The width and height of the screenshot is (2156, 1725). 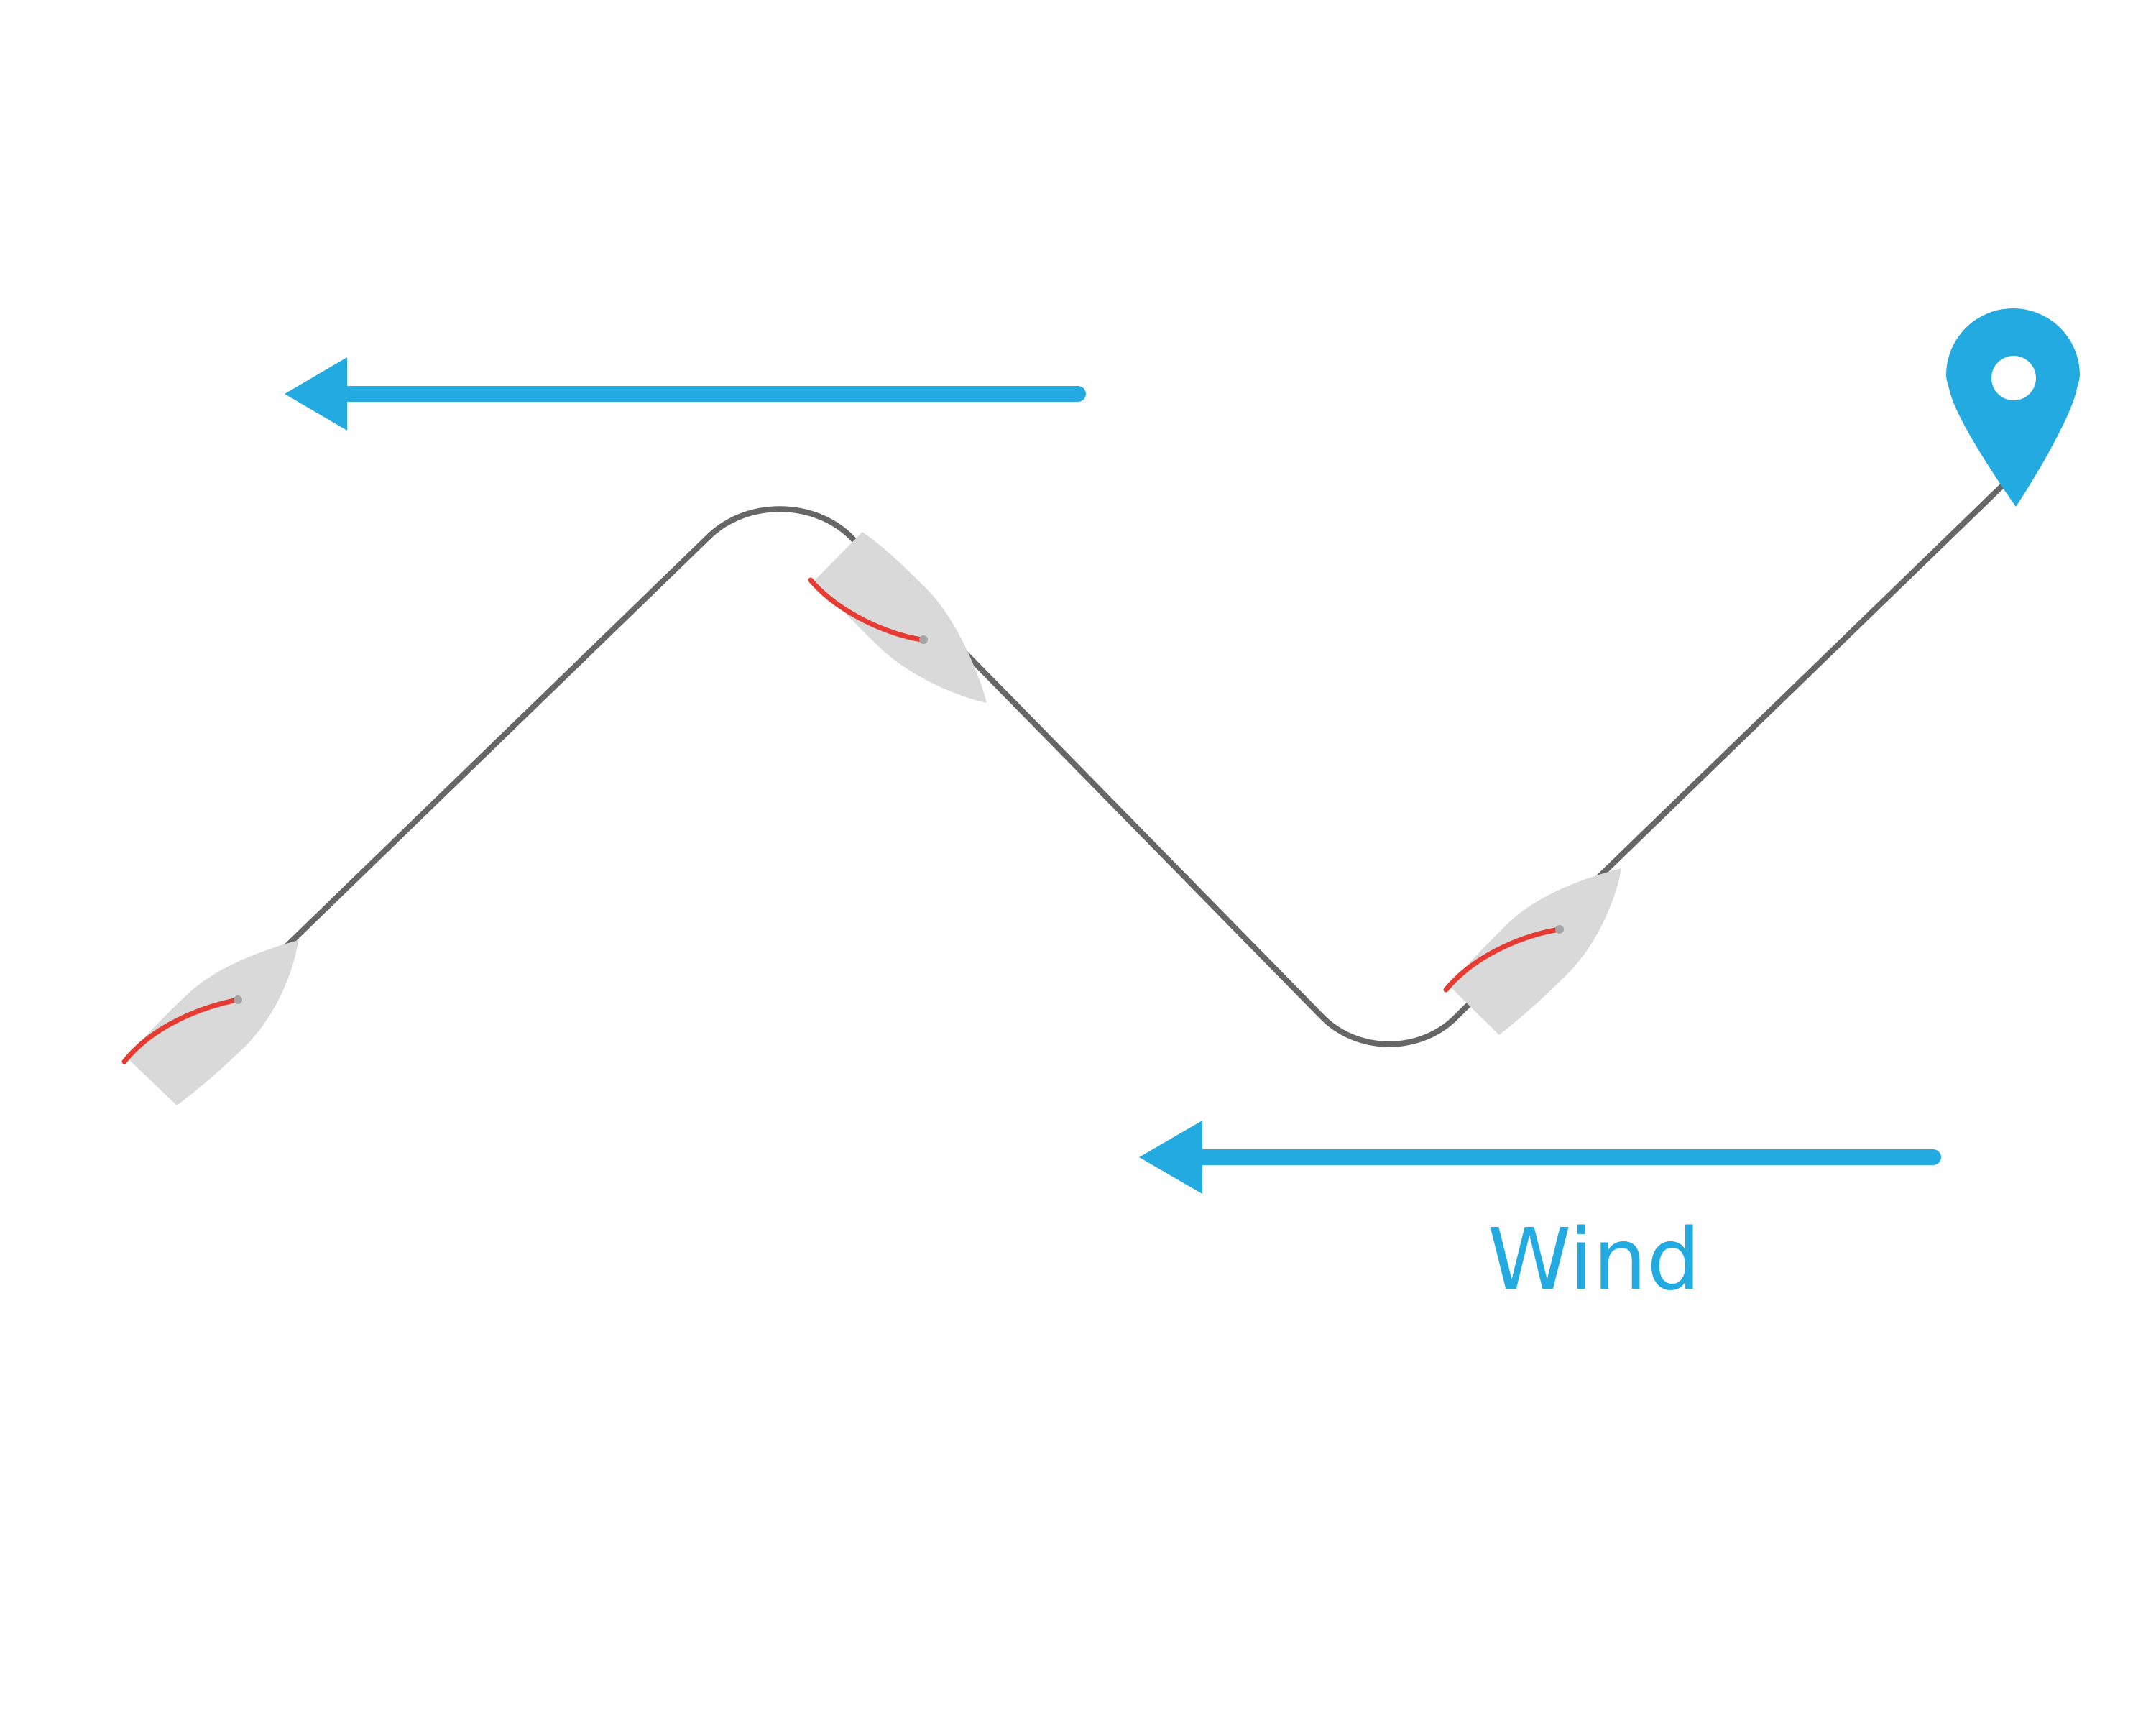 What do you see at coordinates (1594, 1259) in the screenshot?
I see `wind-label: Wind` at bounding box center [1594, 1259].